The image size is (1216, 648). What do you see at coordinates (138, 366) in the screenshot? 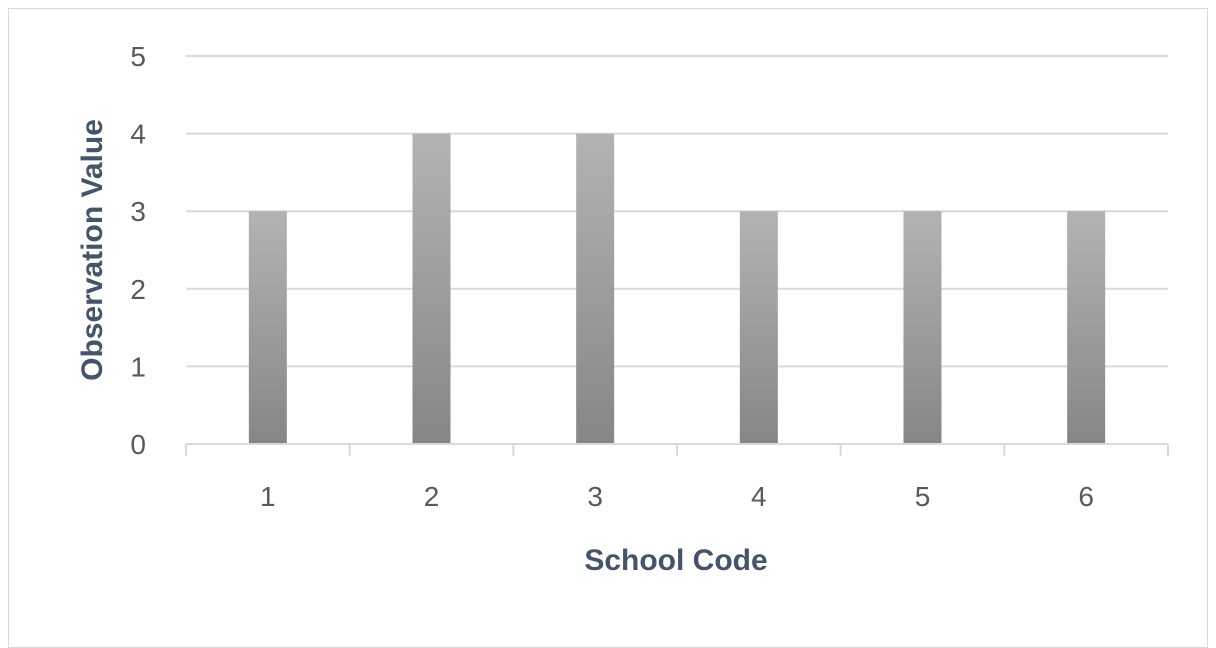
I see `y-tick-label-1: 1` at bounding box center [138, 366].